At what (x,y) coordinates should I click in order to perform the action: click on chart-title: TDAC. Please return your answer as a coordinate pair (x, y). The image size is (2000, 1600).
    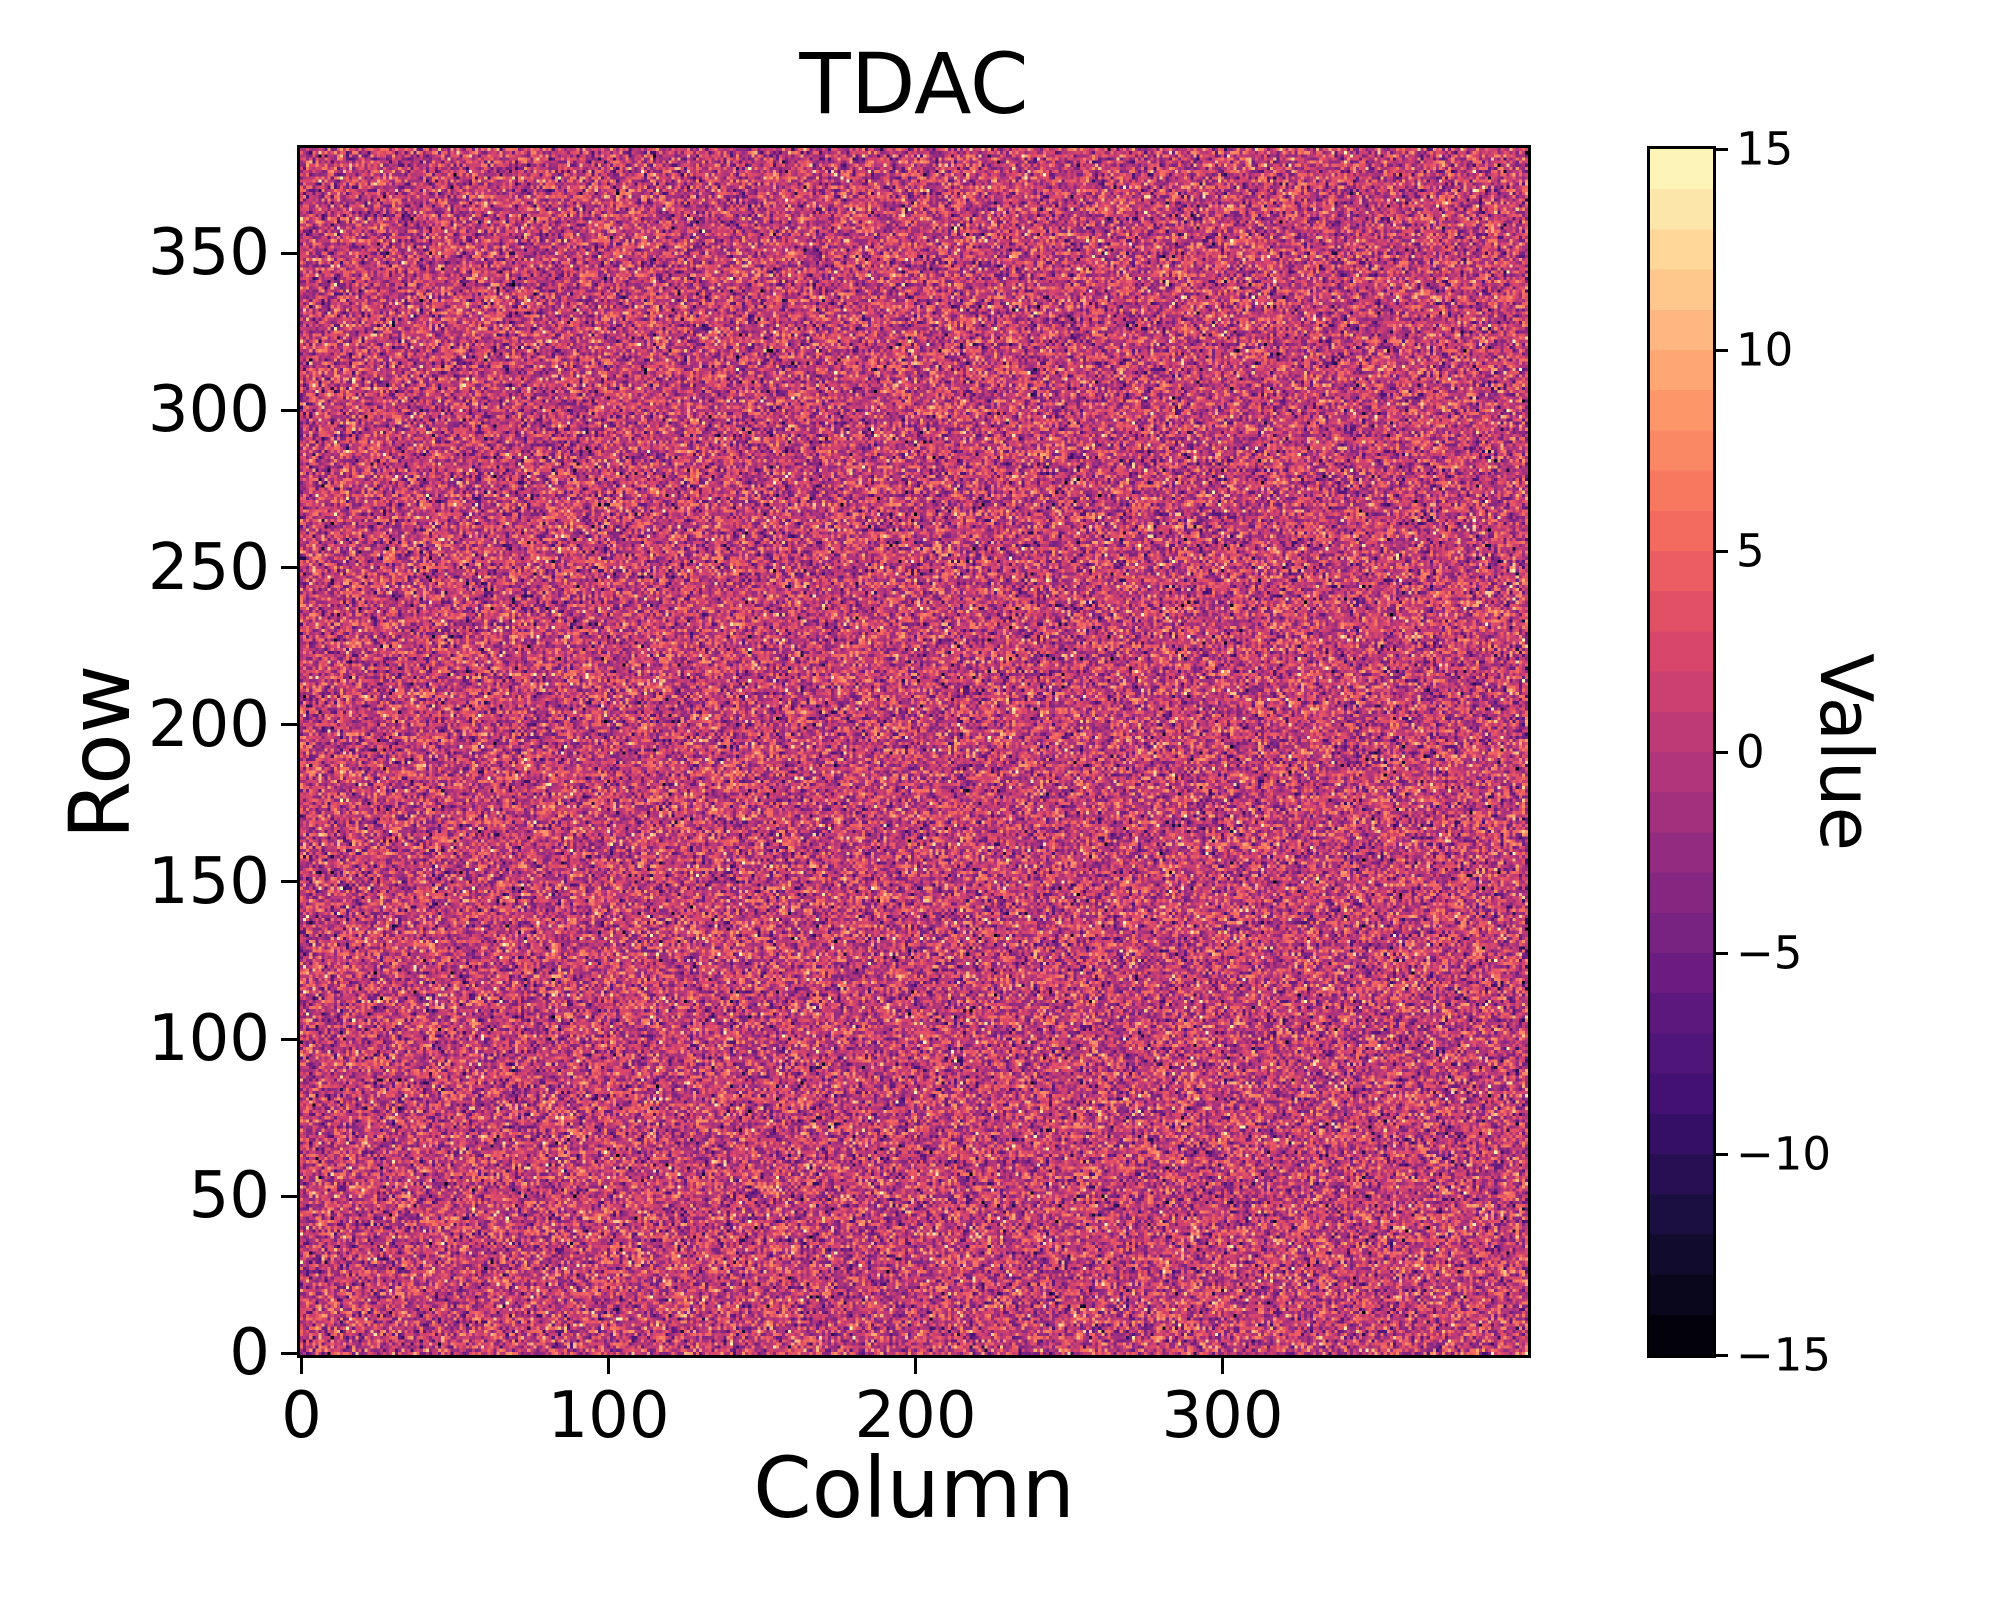
    Looking at the image, I should click on (914, 84).